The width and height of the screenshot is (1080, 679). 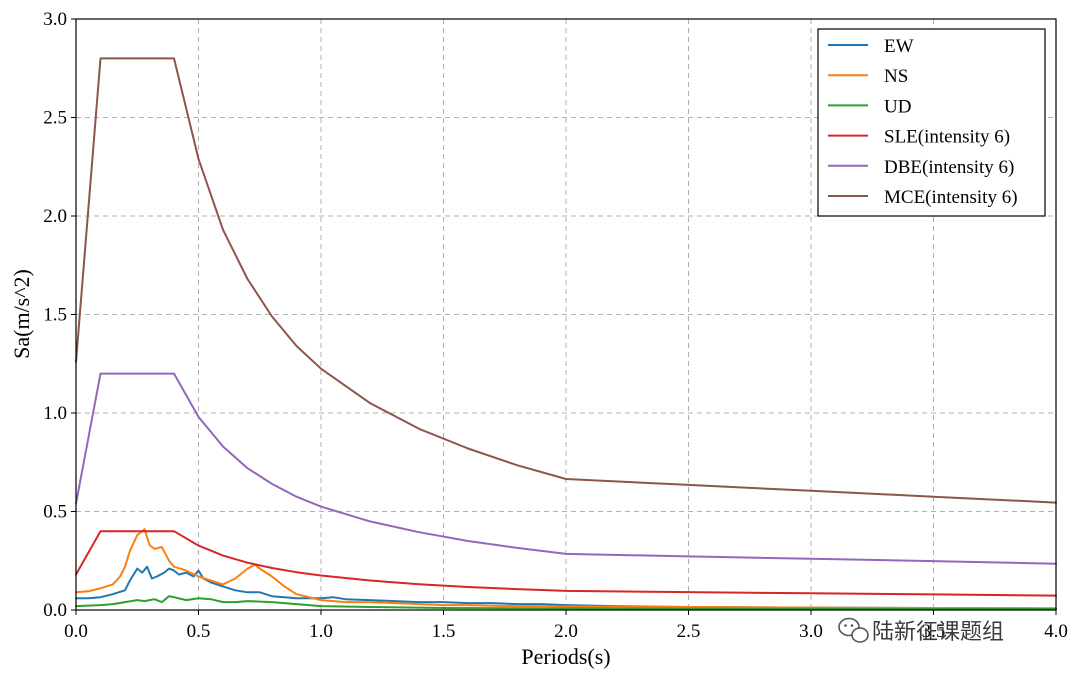 I want to click on x-tick-label: 1.0, so click(x=321, y=631).